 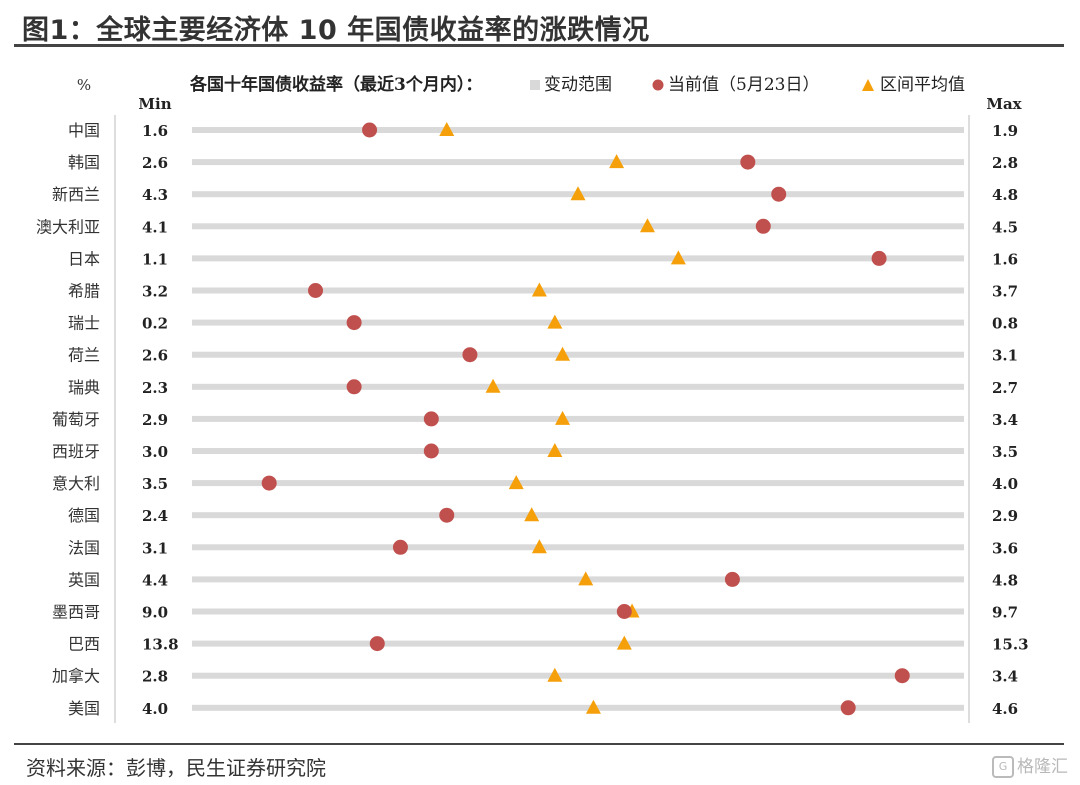 What do you see at coordinates (76, 612) in the screenshot?
I see `country-label: 墨西哥` at bounding box center [76, 612].